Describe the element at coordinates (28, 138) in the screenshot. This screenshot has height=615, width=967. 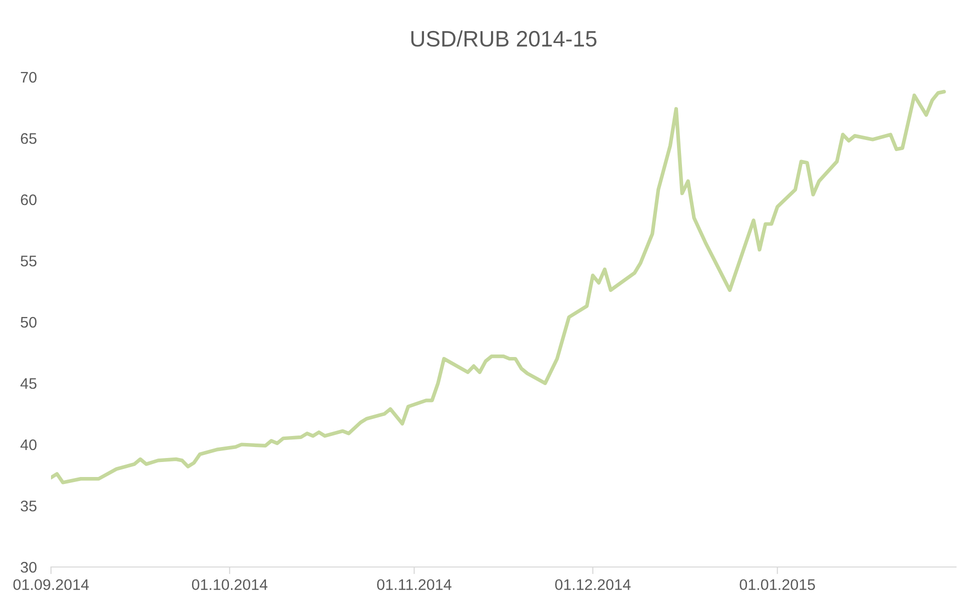
I see `y-tick-label: 65` at that location.